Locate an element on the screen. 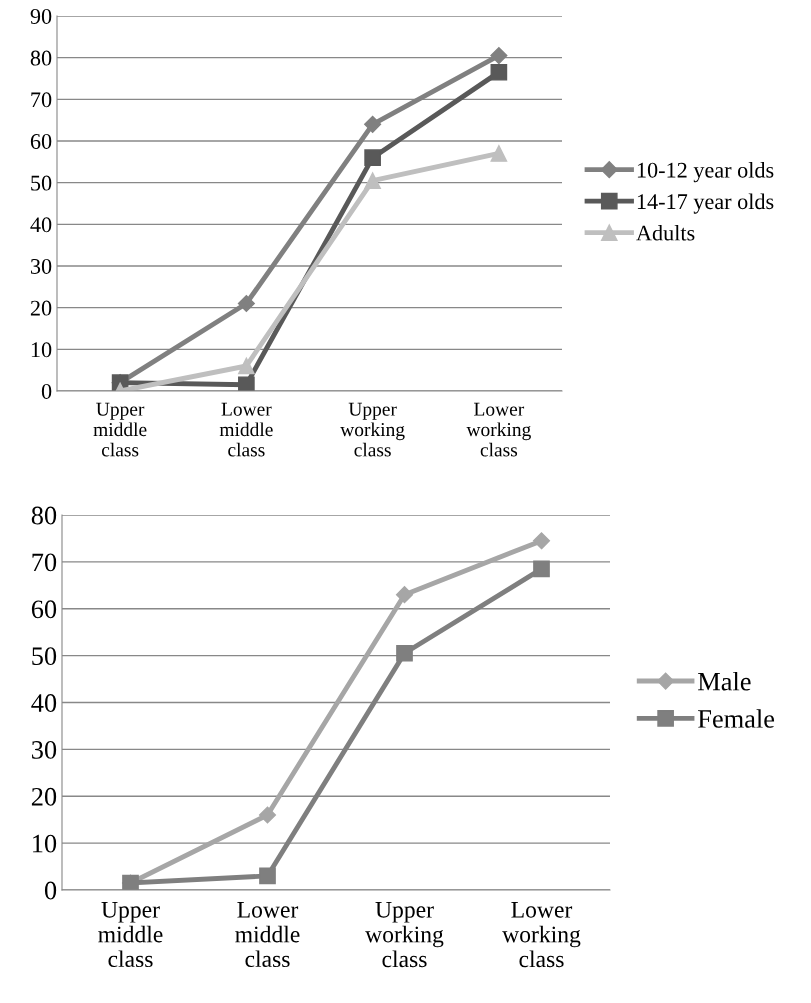  legend-label: Male is located at coordinates (724, 681).